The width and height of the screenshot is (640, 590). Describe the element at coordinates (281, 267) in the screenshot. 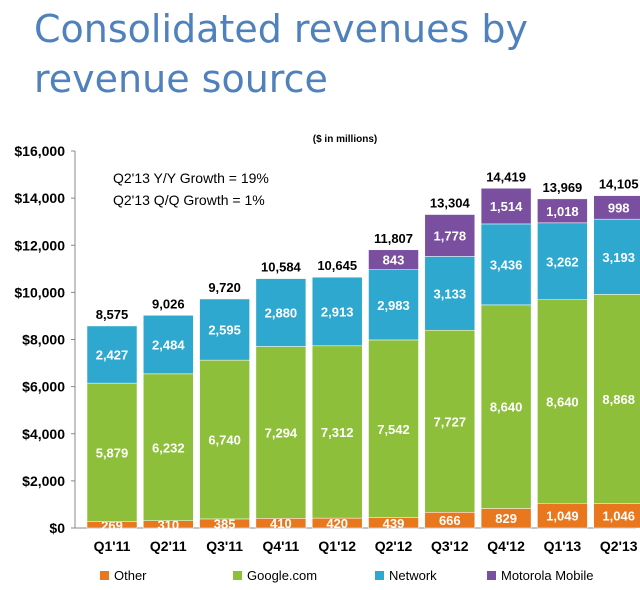

I see `total-label: 10,584` at that location.